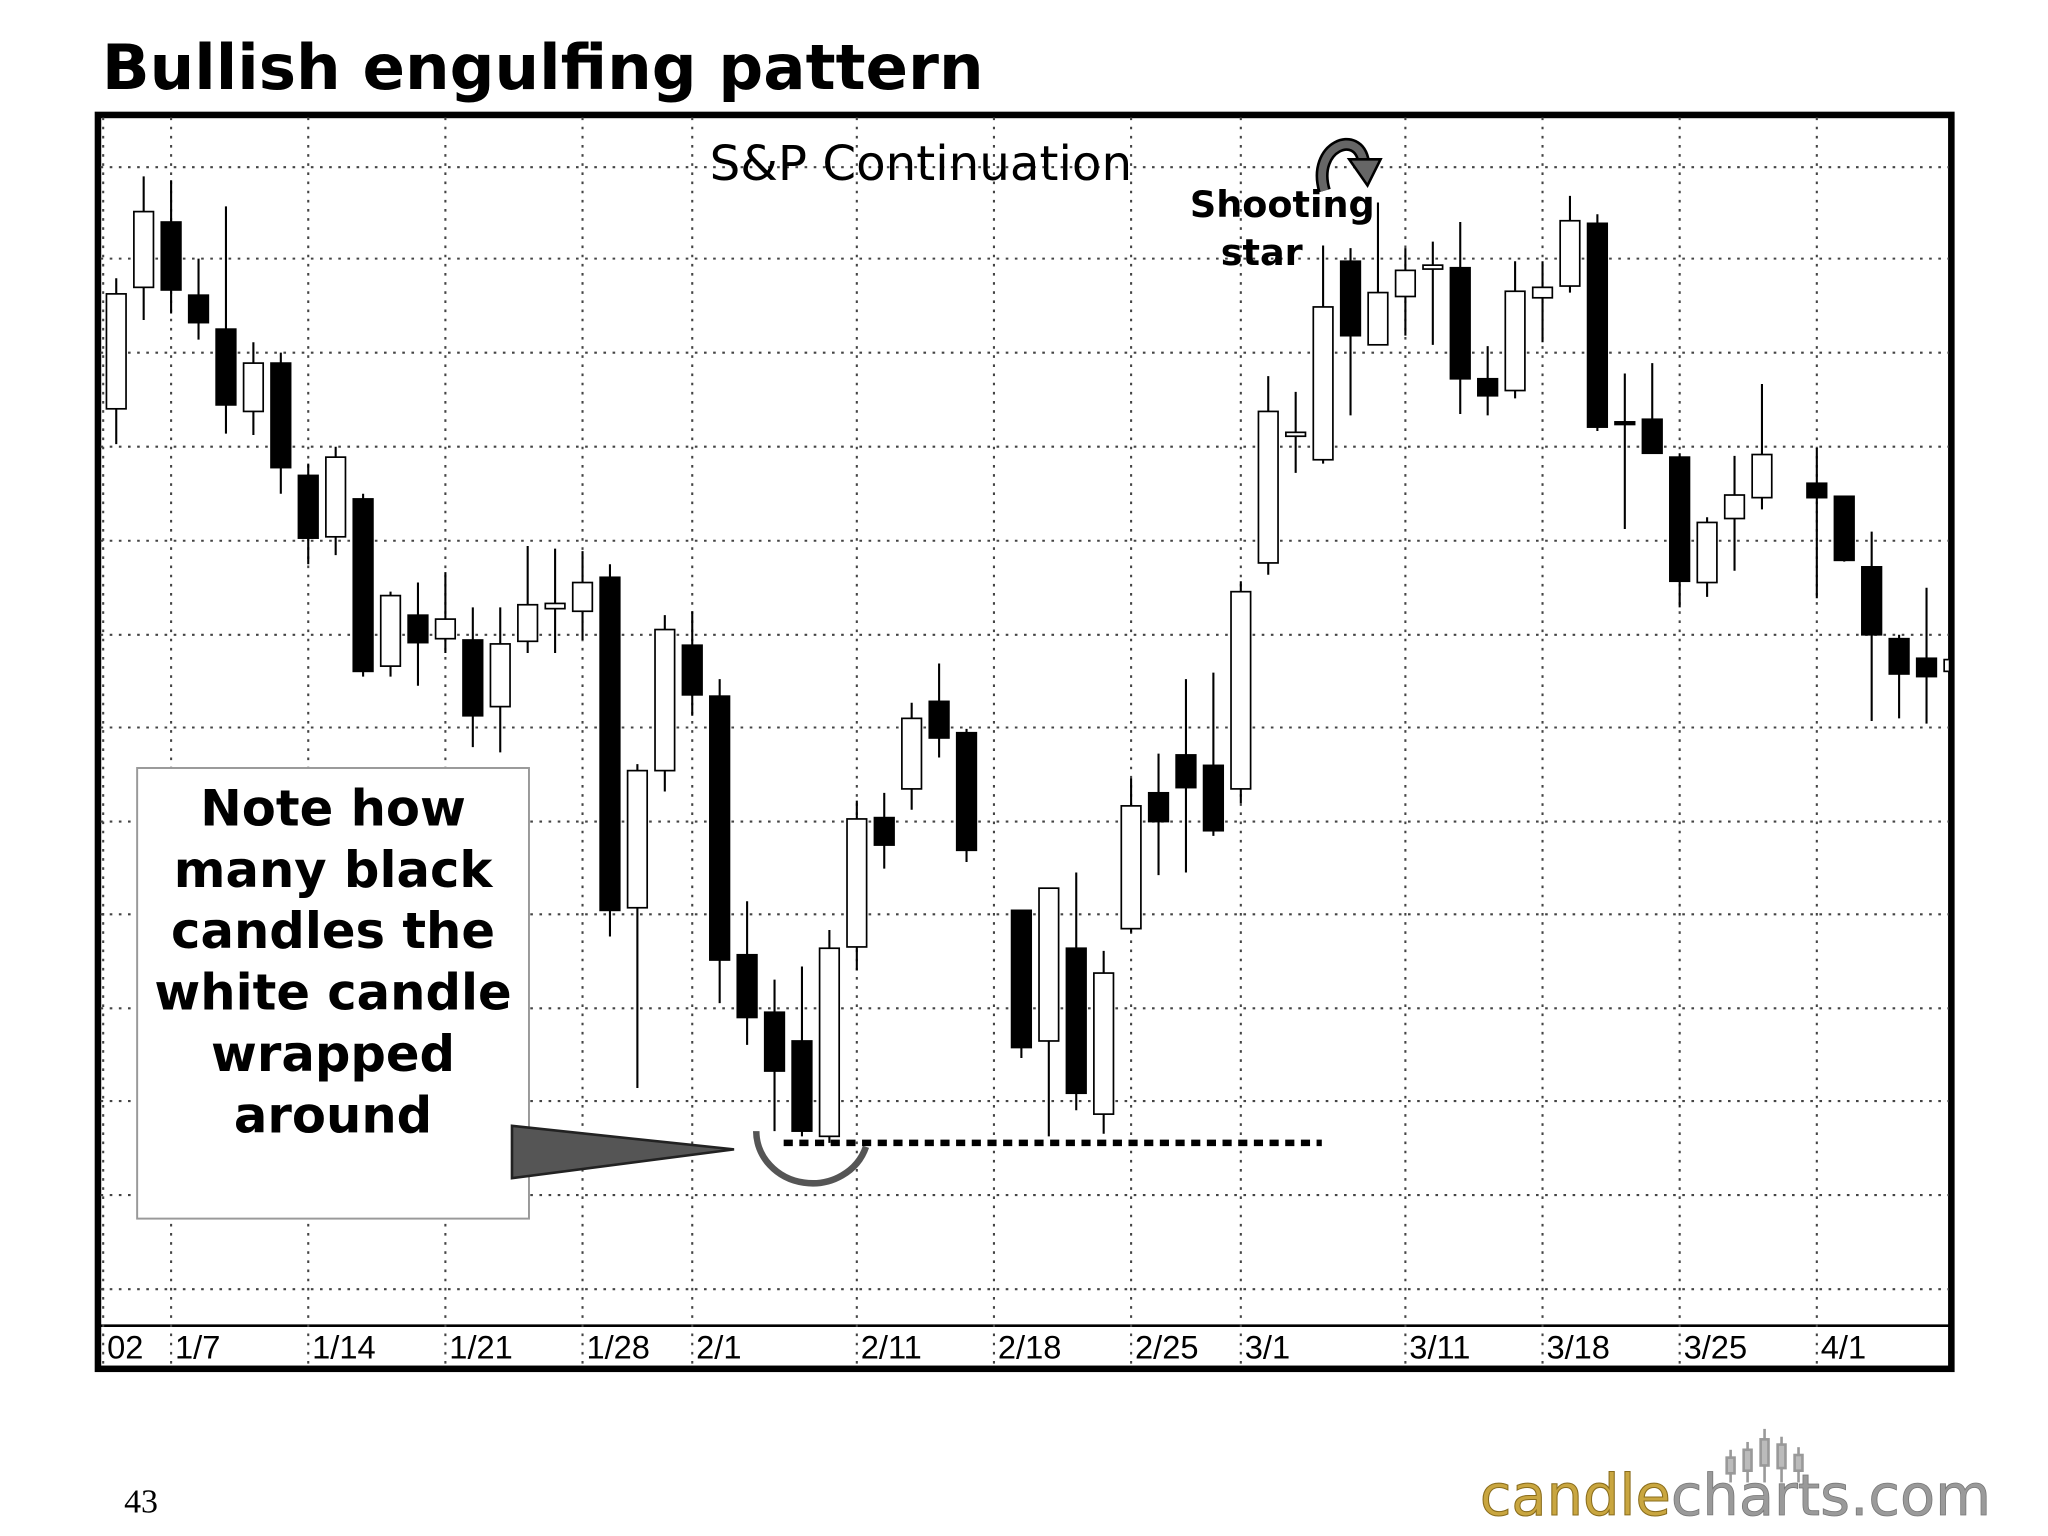  Describe the element at coordinates (197, 1346) in the screenshot. I see `date-label: 1/7` at that location.